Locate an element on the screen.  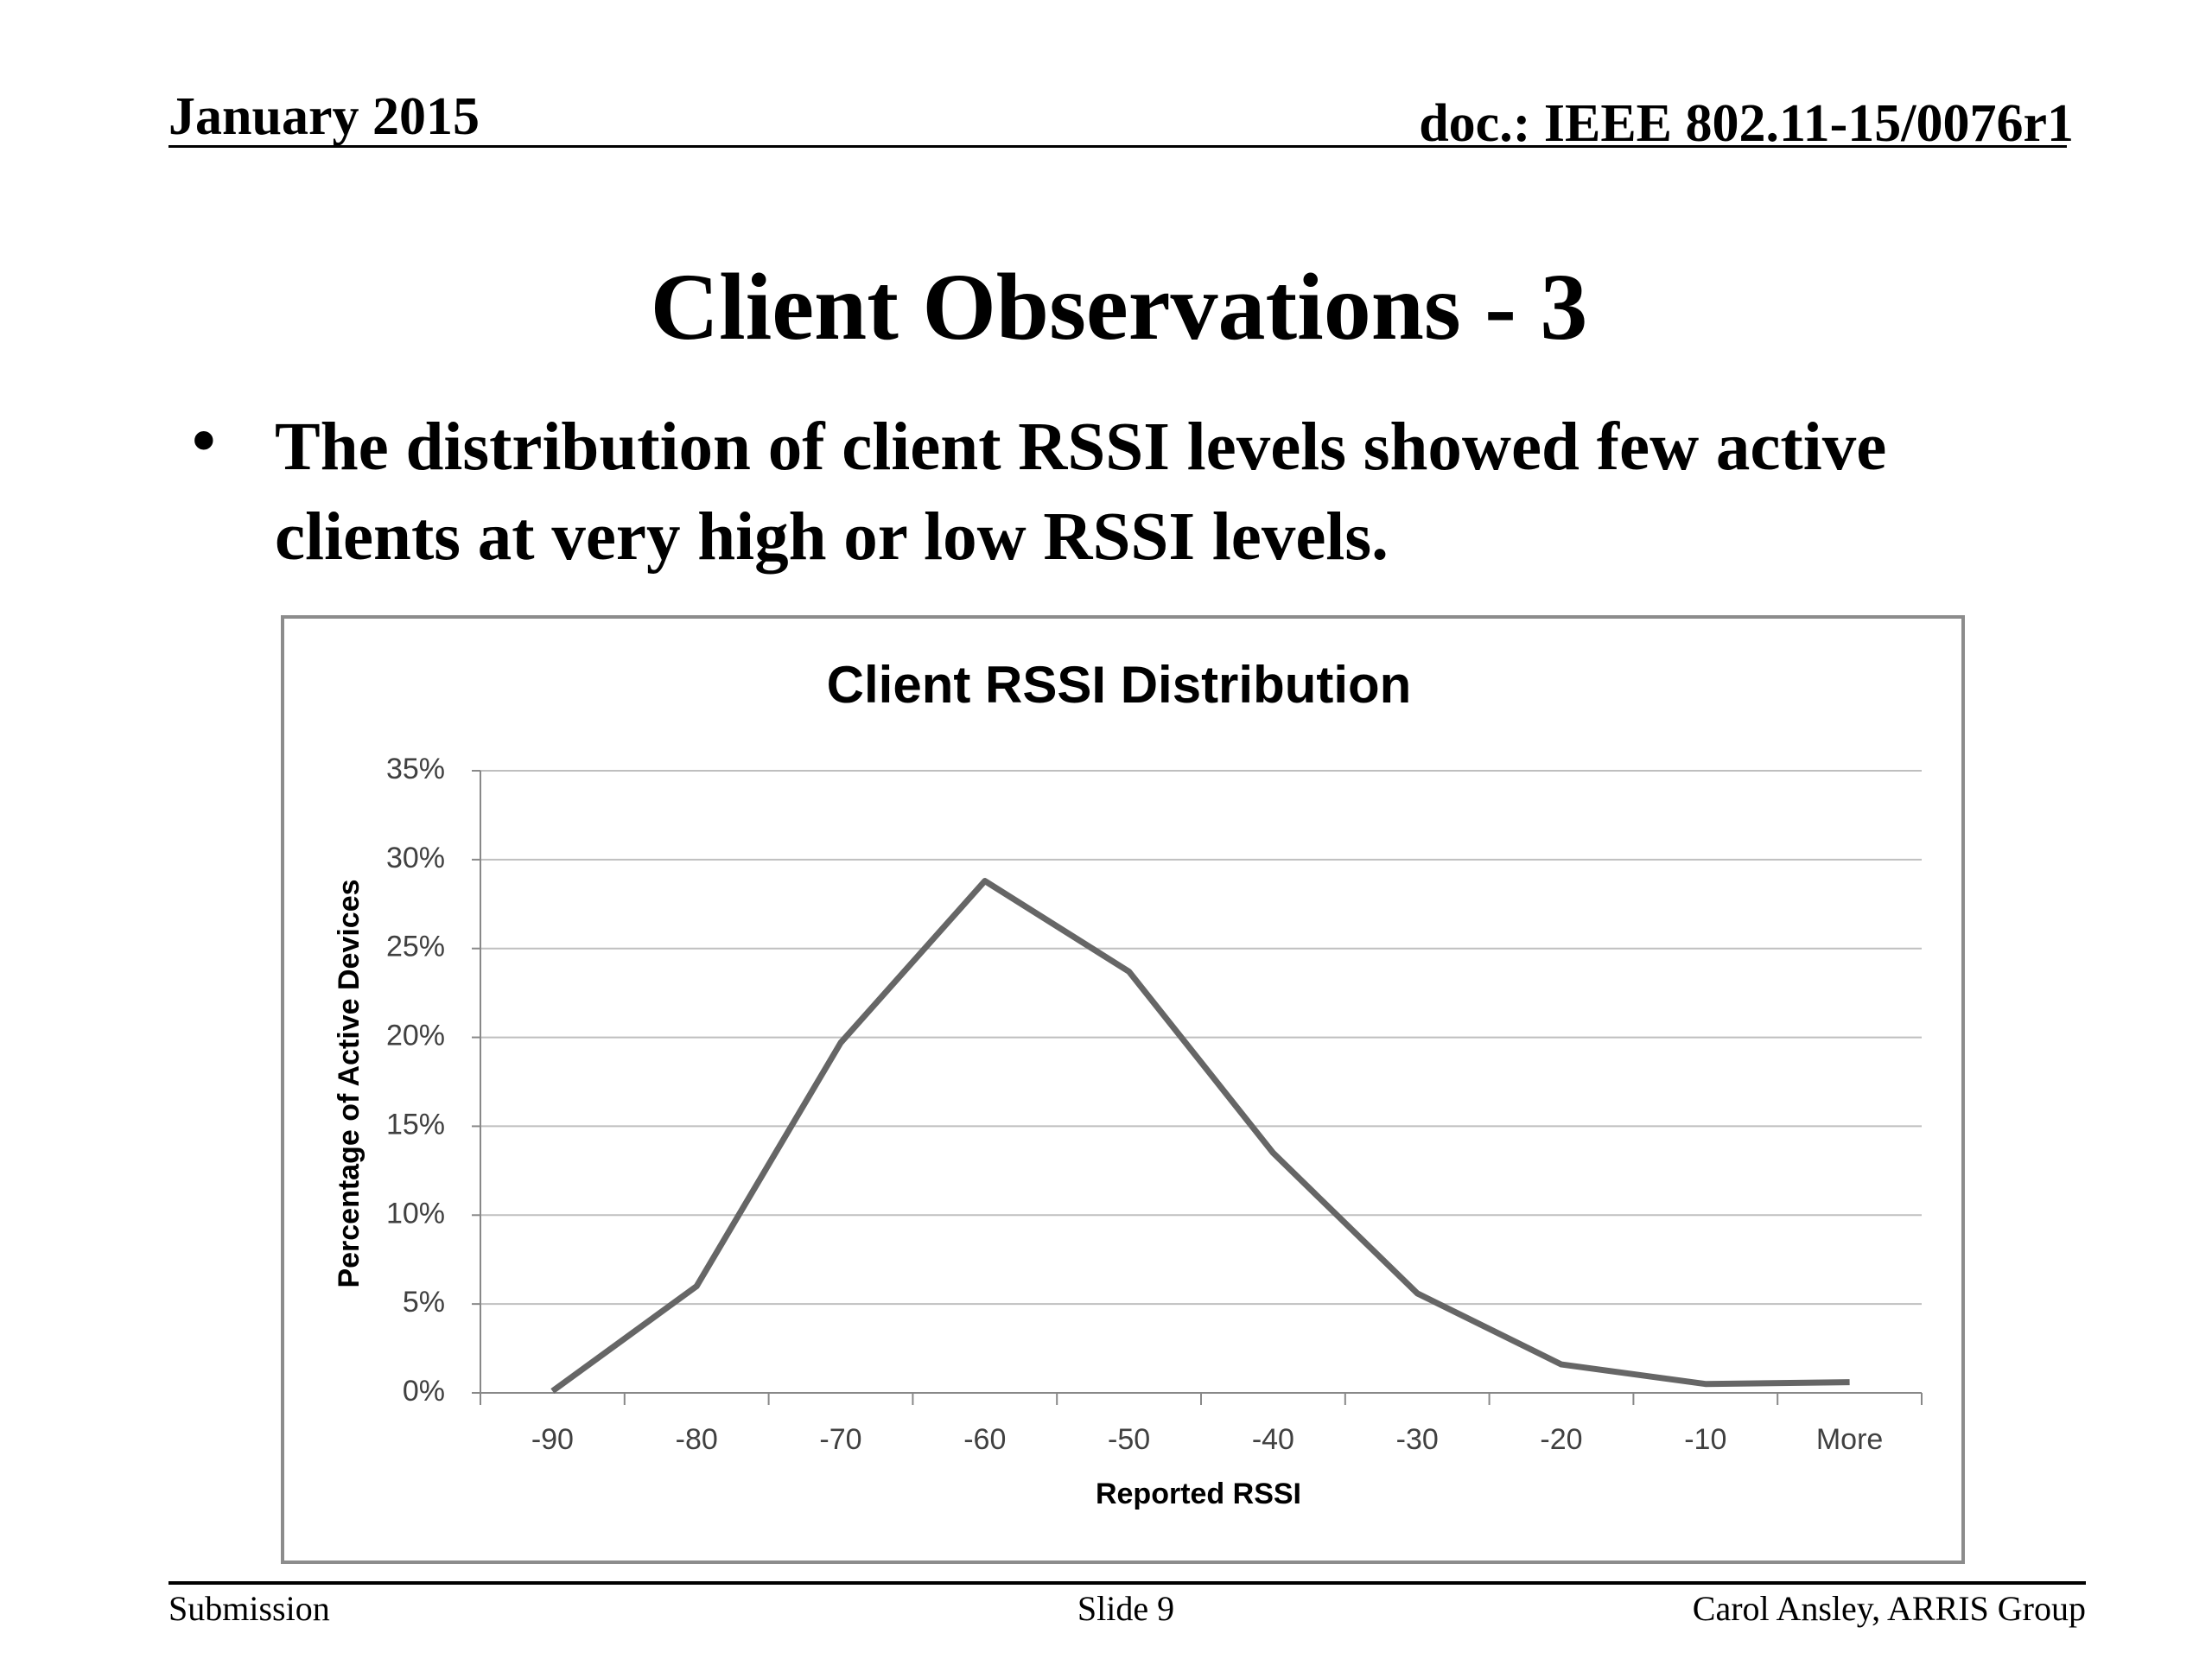
header-rule is located at coordinates (1117, 146).